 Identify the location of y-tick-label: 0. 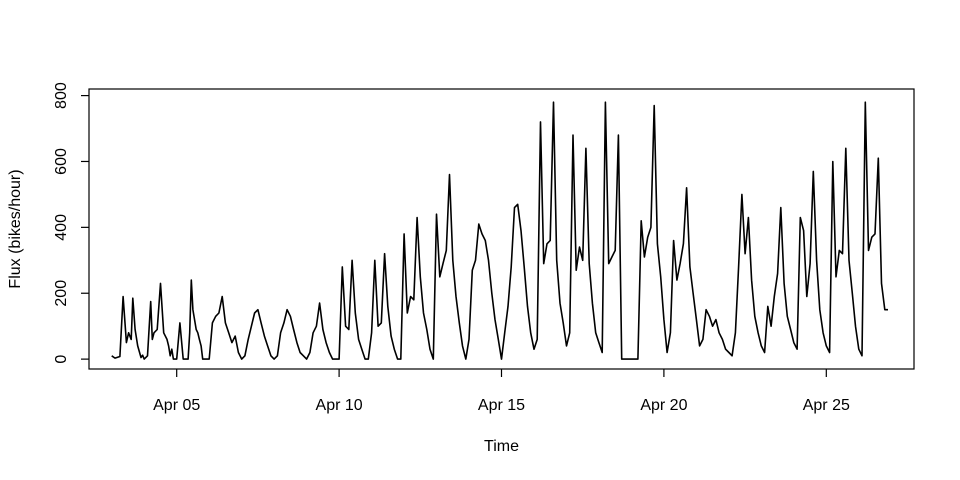
(61, 359).